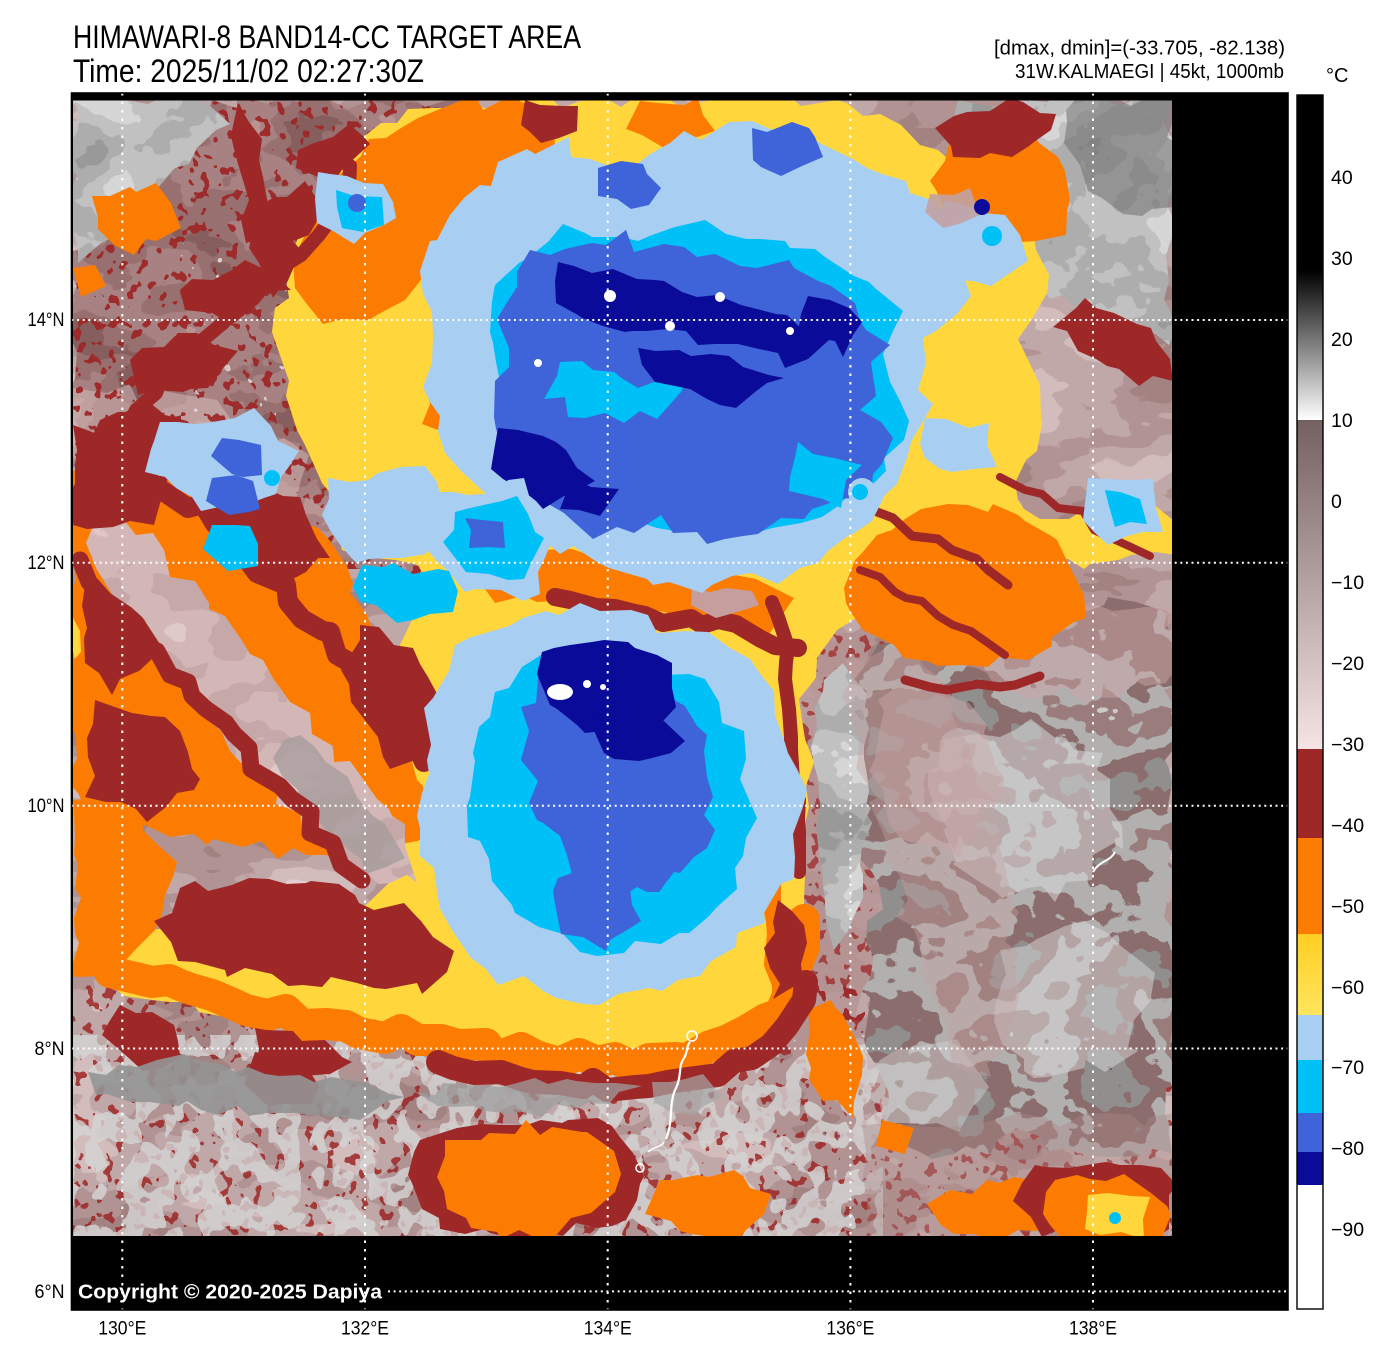 The width and height of the screenshot is (1390, 1359). Describe the element at coordinates (850, 1329) in the screenshot. I see `svg-text: 136°E` at that location.